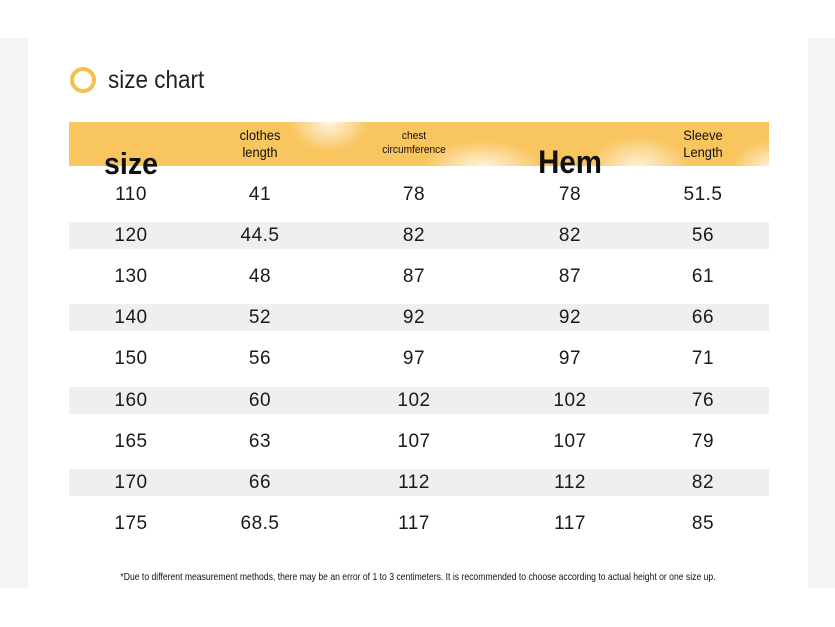  I want to click on header-cell: chest circumference, so click(414, 144).